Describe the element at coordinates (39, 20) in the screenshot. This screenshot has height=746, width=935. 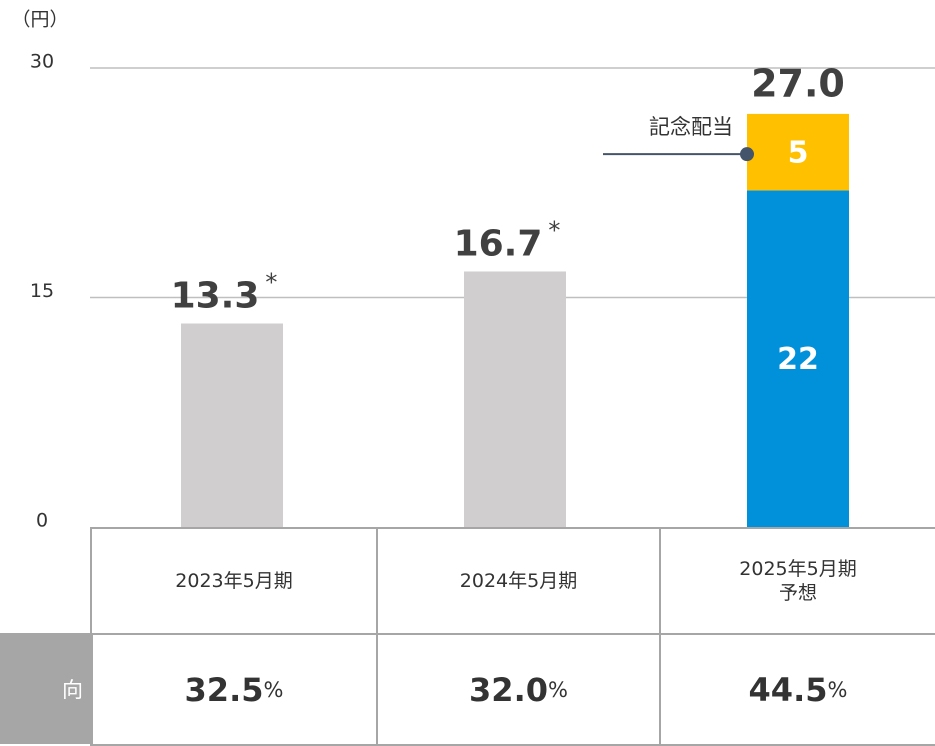
I see `y-unit: （円）` at that location.